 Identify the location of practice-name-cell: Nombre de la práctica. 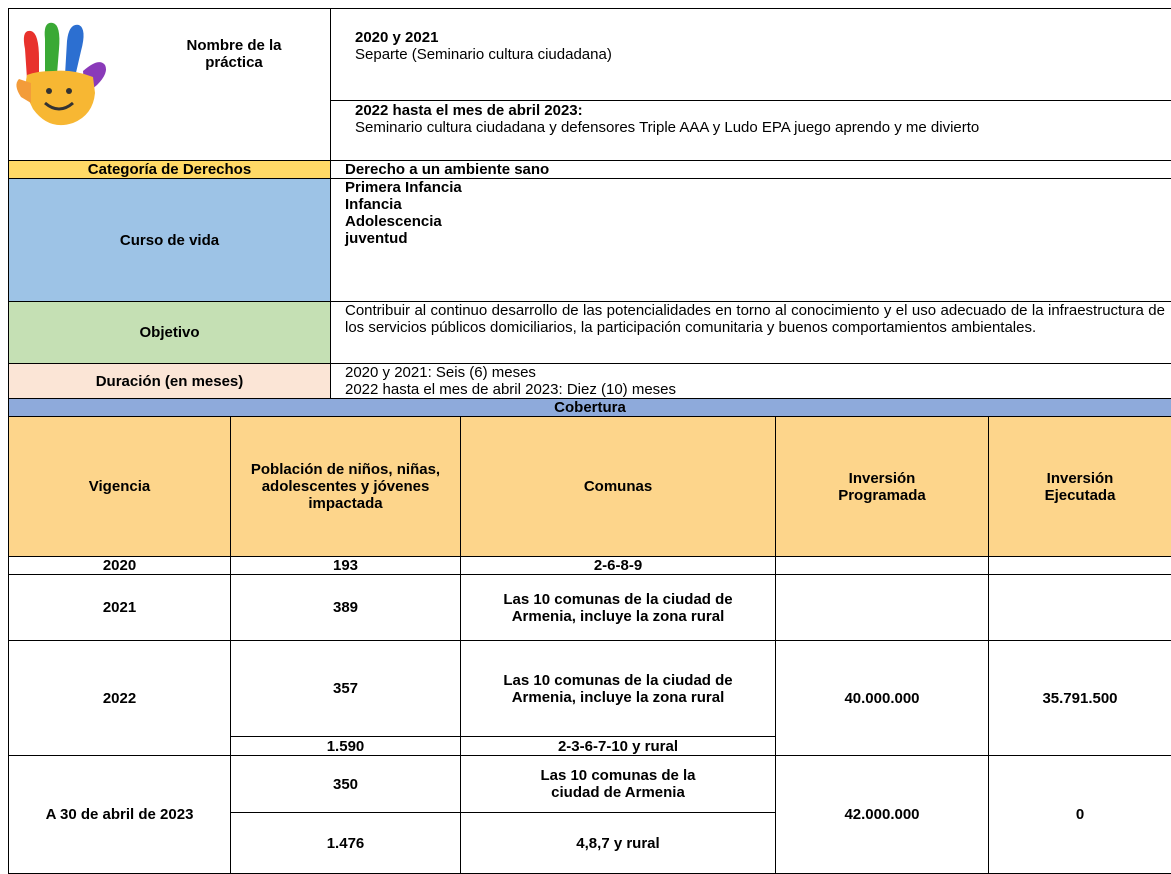
(170, 85).